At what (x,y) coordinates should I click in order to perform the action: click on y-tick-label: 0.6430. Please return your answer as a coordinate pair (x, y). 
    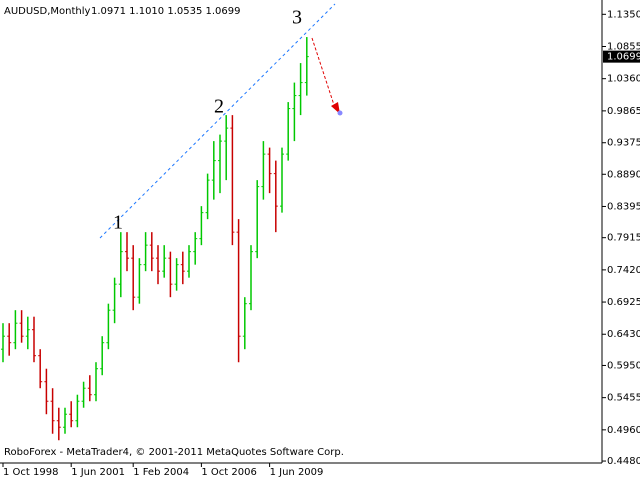
    Looking at the image, I should click on (623, 334).